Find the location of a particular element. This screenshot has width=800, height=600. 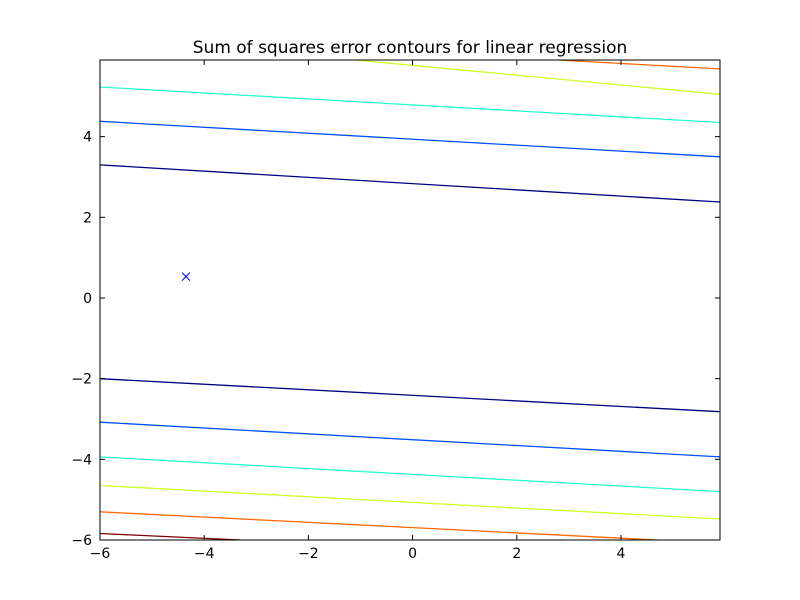

y-tick-label: −6 is located at coordinates (81, 541).